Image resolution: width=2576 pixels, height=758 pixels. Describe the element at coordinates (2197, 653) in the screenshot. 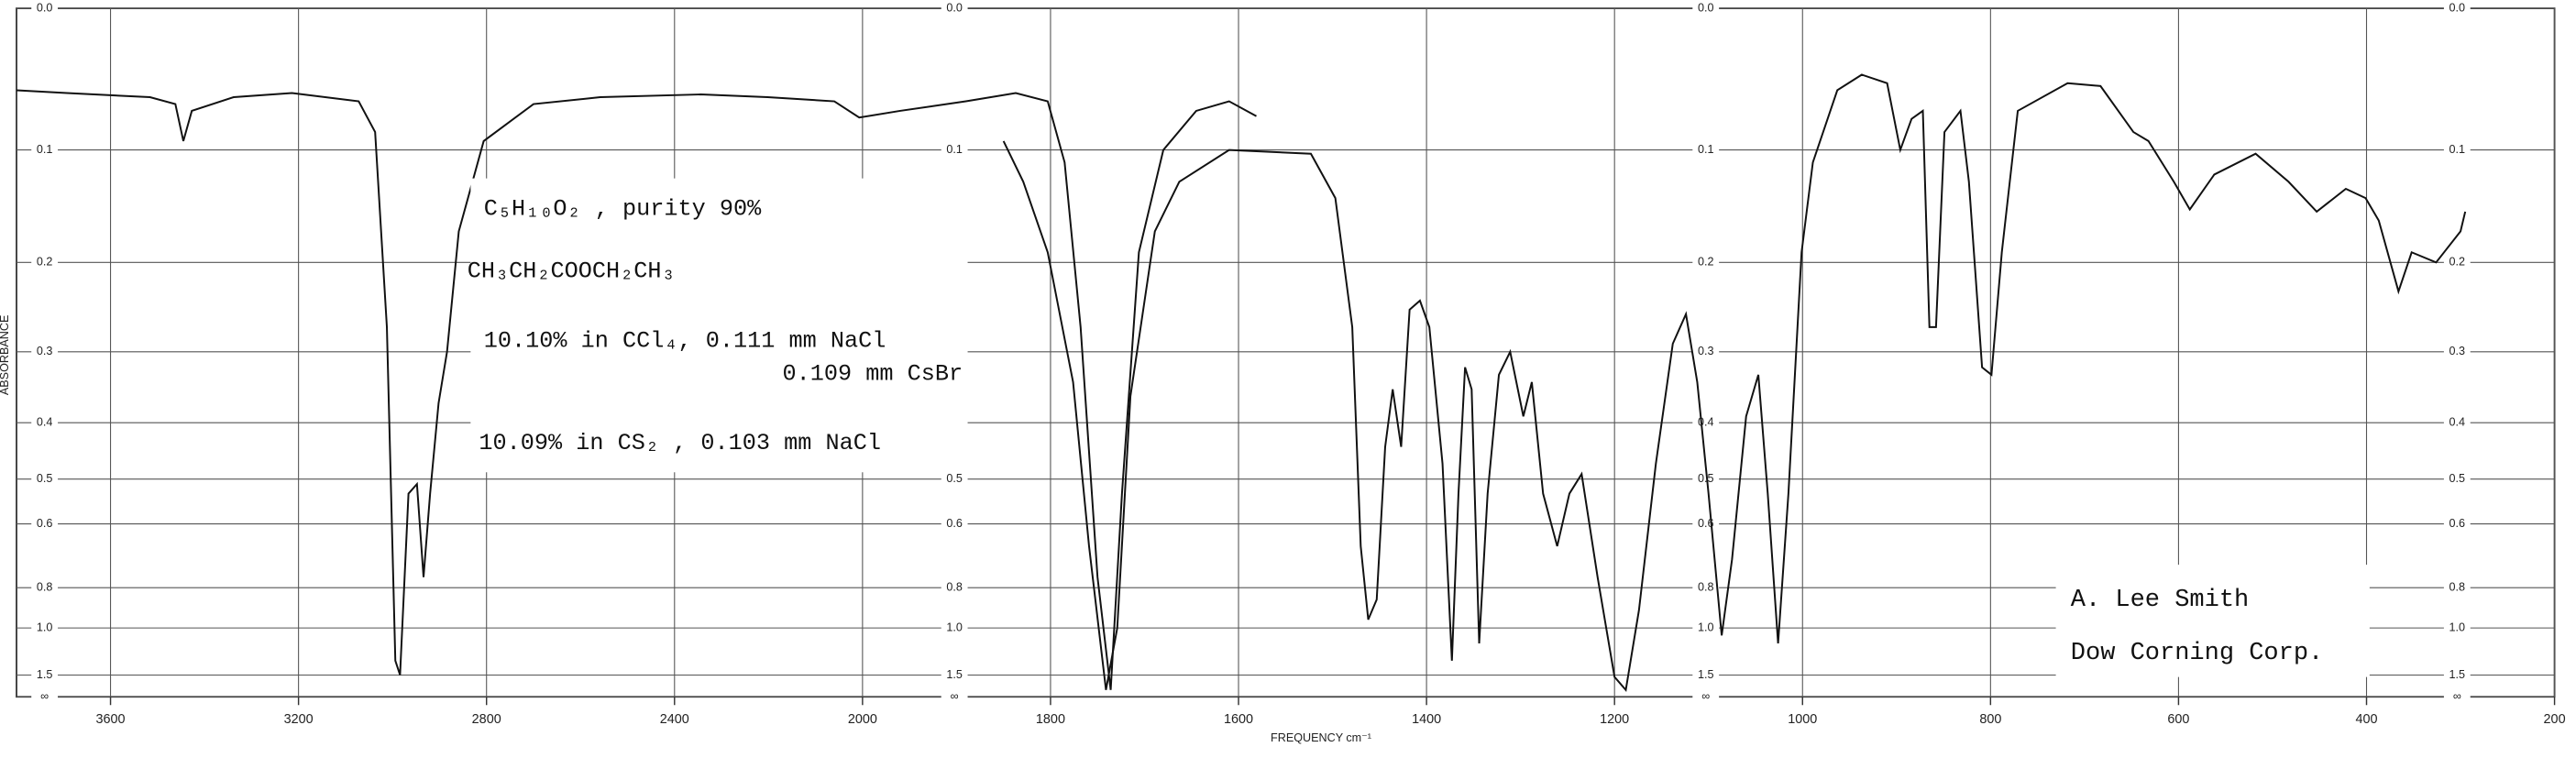

I see `organization: Dow Corning Corp.` at that location.